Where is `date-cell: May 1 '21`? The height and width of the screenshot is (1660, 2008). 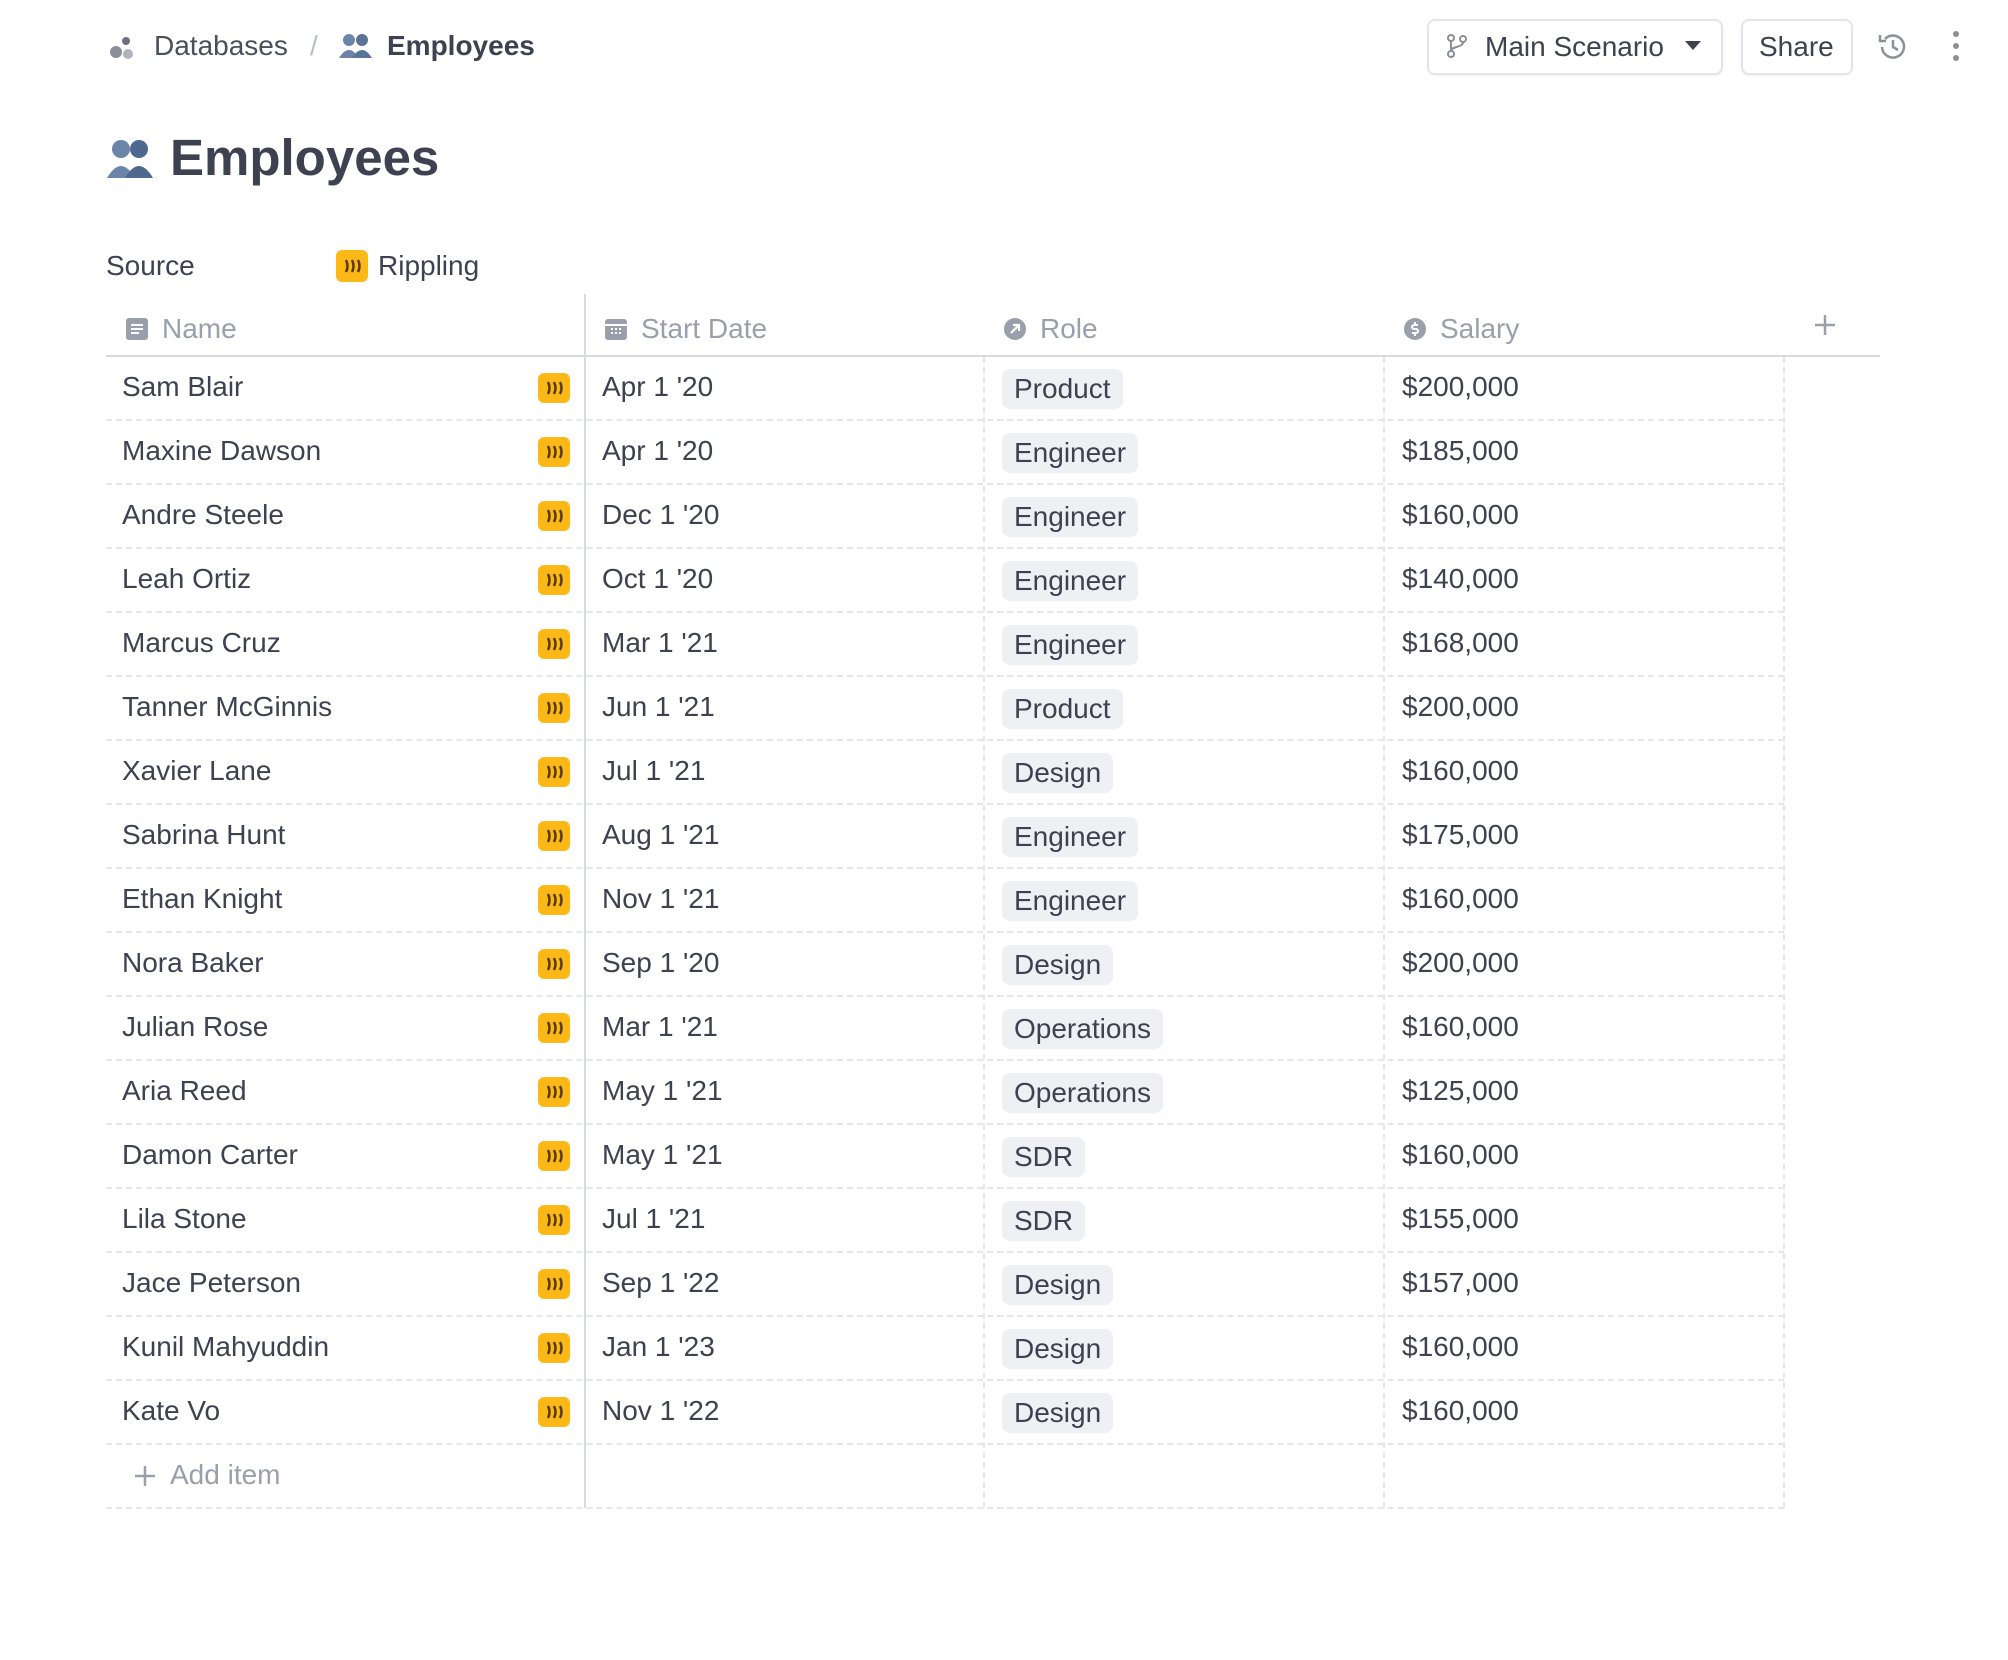
date-cell: May 1 '21 is located at coordinates (662, 1154).